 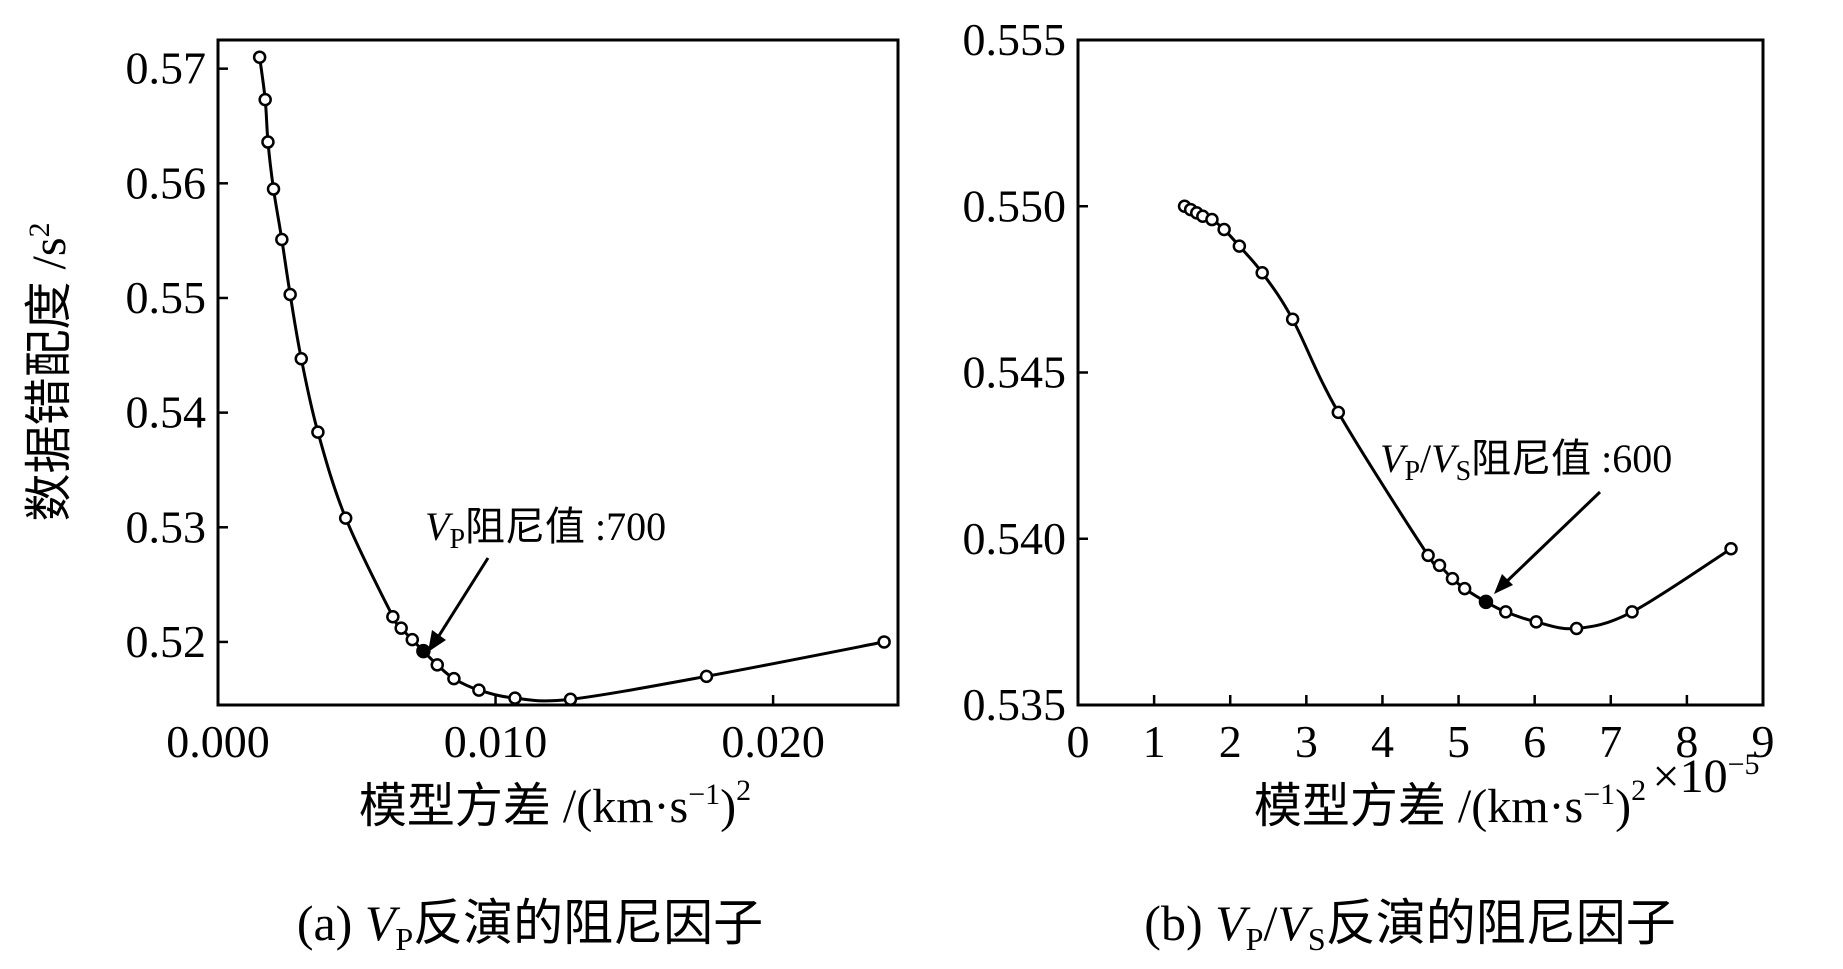 I want to click on panel-a-ylabel: 数据错配度 /s2, so click(x=49, y=371).